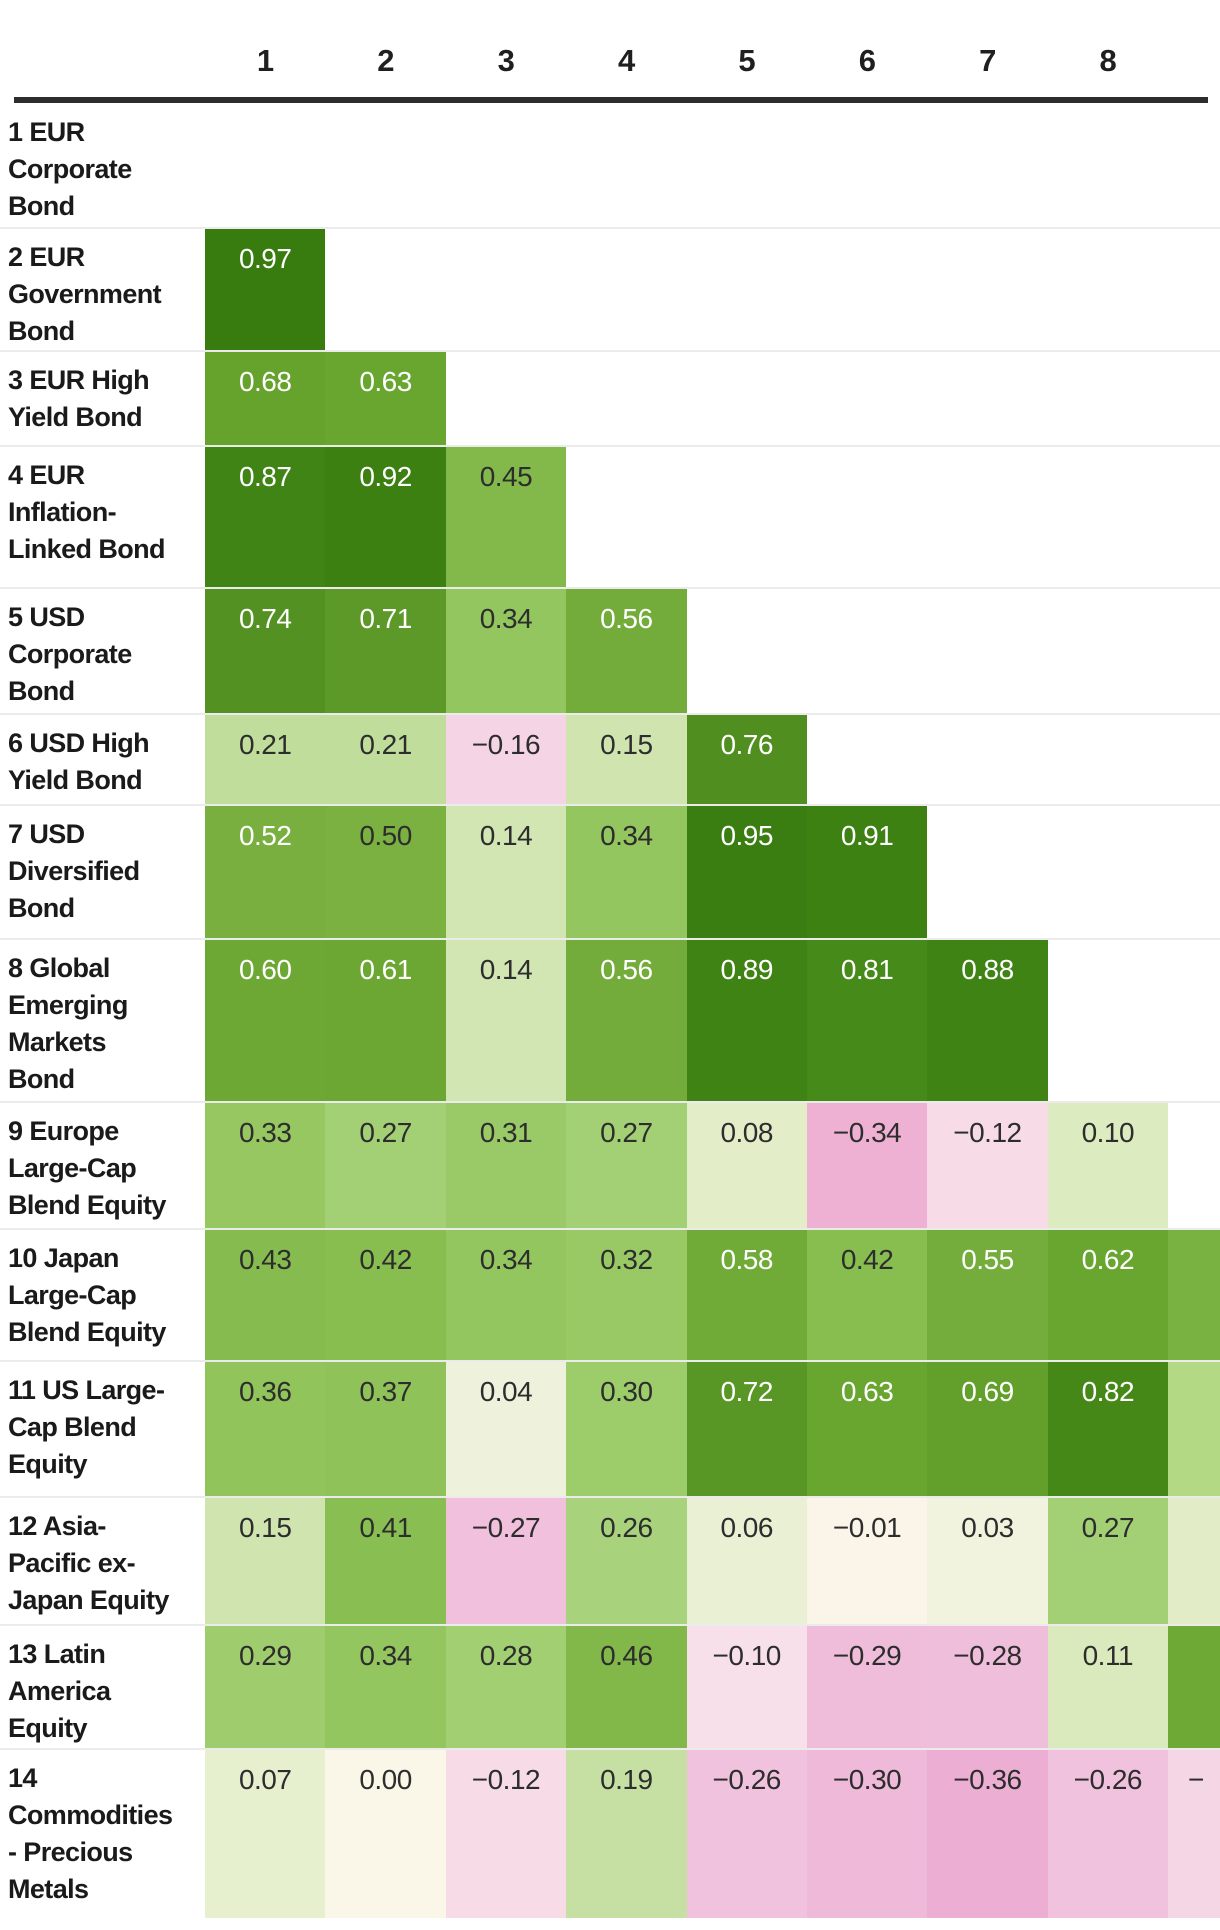 The image size is (1220, 1930). Describe the element at coordinates (1107, 1165) in the screenshot. I see `matrix-cell: 0.10` at that location.